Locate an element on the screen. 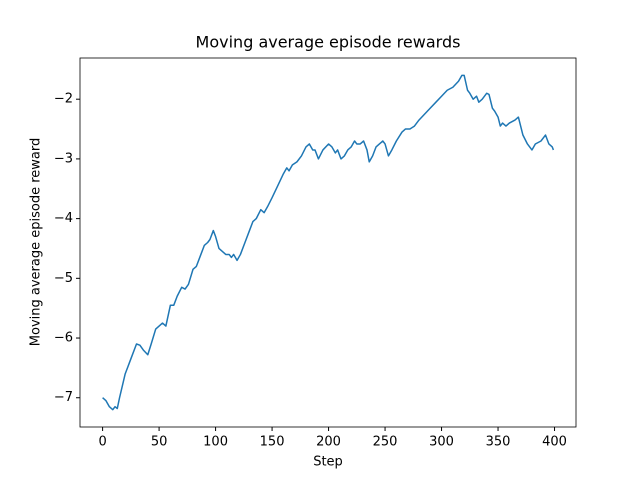 The height and width of the screenshot is (480, 640). x-tick-label: 100 is located at coordinates (215, 442).